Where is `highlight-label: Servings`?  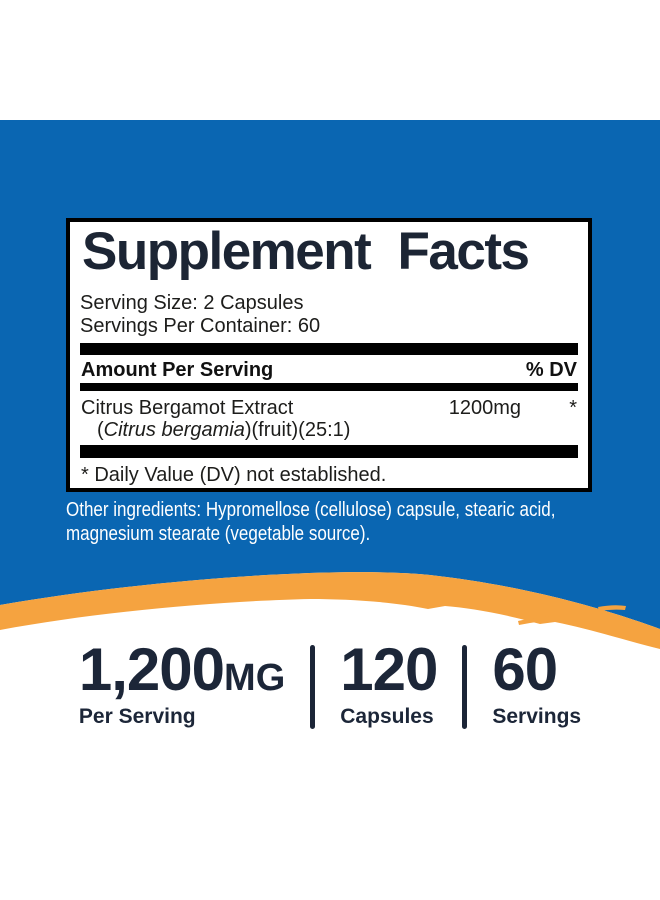
highlight-label: Servings is located at coordinates (537, 716).